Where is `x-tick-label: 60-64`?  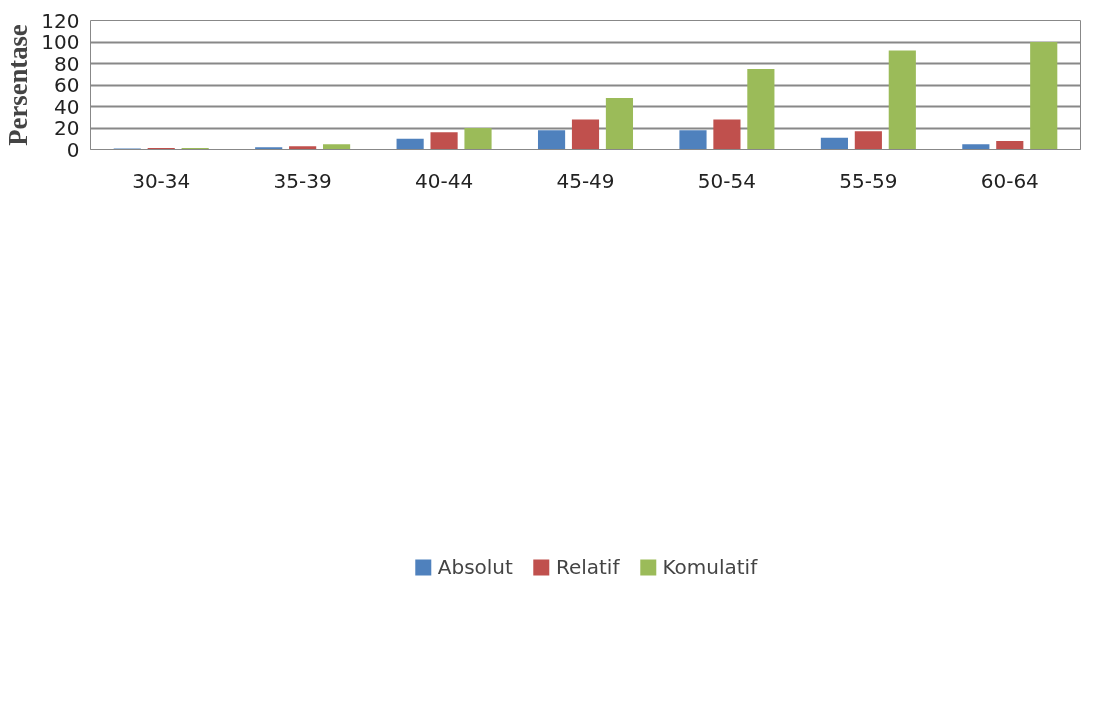
x-tick-label: 60-64 is located at coordinates (1009, 180).